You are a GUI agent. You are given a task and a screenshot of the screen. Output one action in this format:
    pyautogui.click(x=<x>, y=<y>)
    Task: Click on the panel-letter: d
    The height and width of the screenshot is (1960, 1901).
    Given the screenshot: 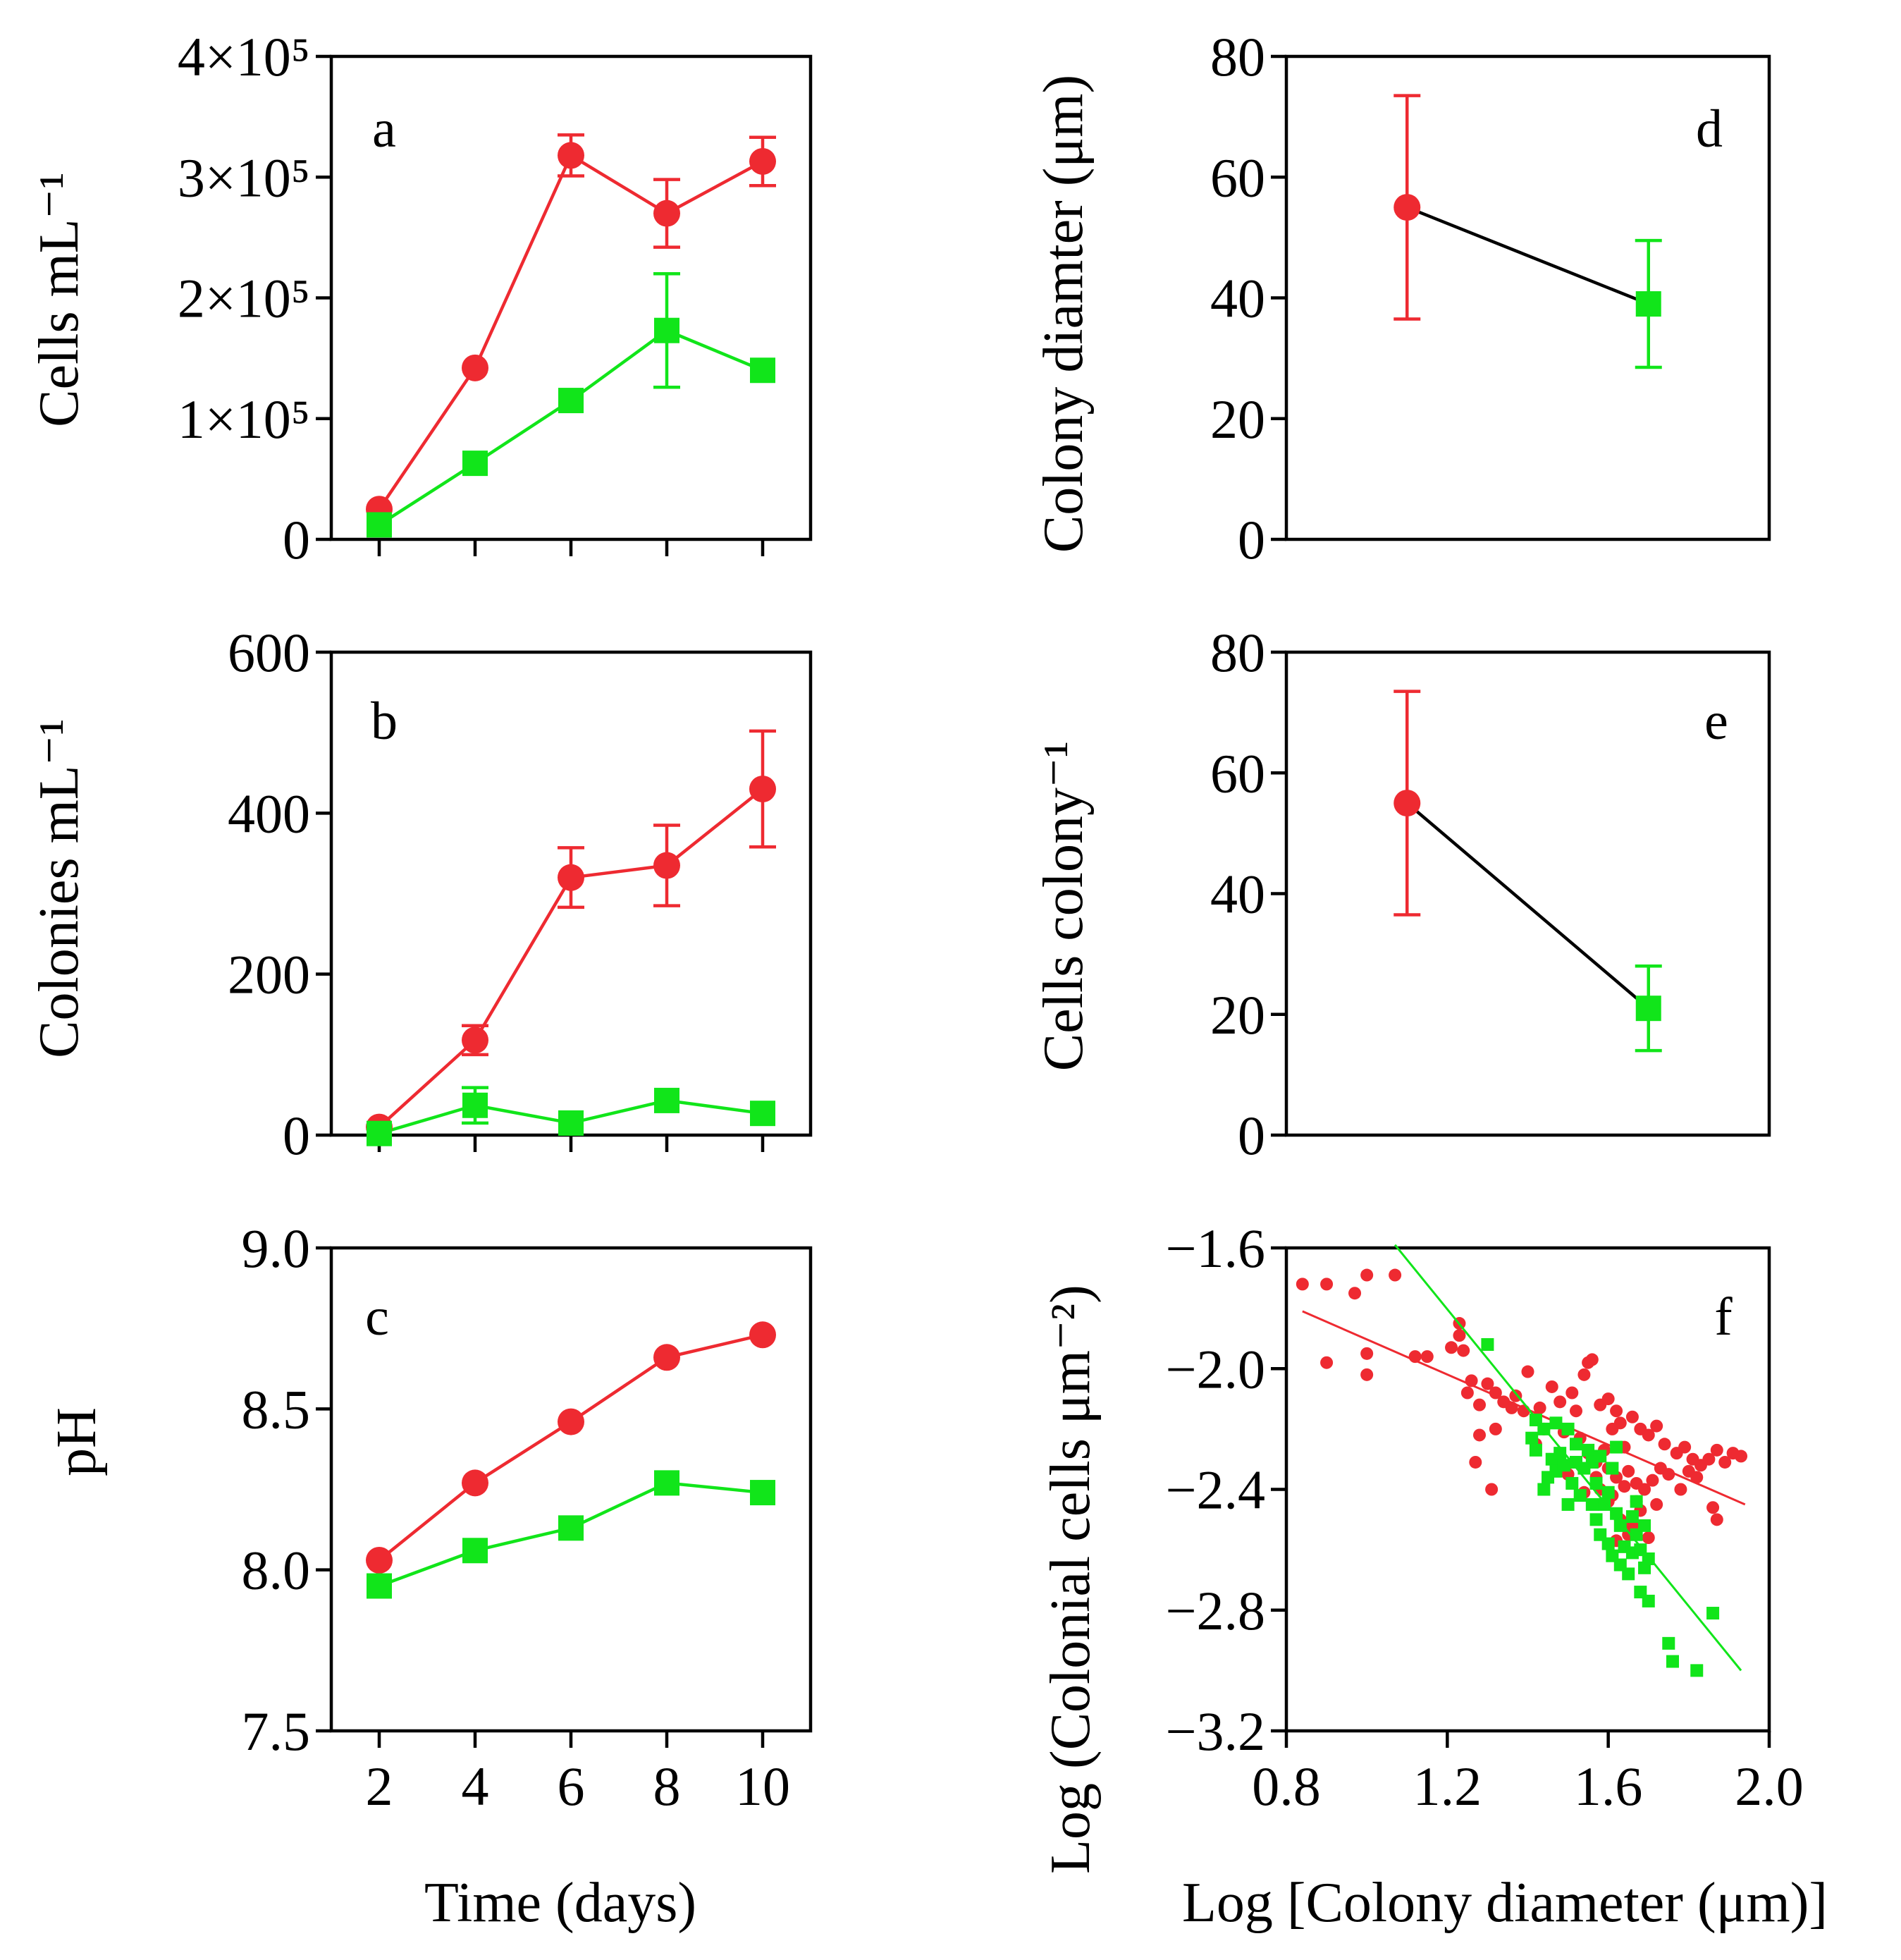 What is the action you would take?
    pyautogui.click(x=1709, y=129)
    